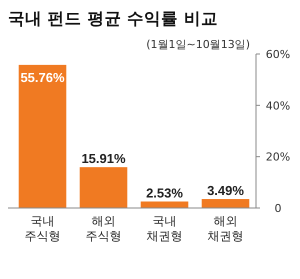 The image size is (300, 279). Describe the element at coordinates (42, 77) in the screenshot. I see `data-label: 55.76%` at that location.